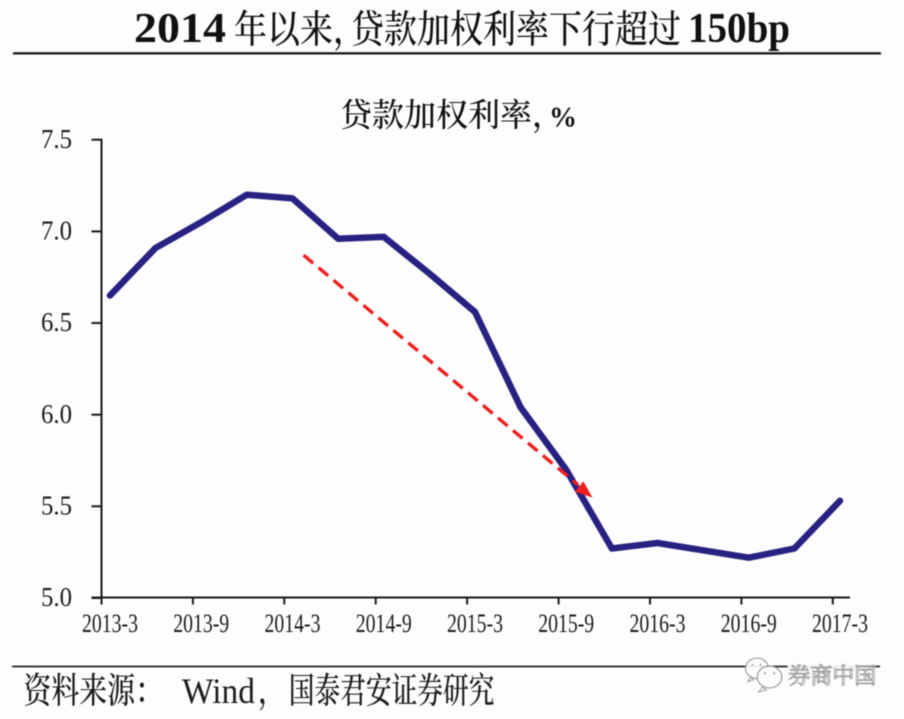 Image resolution: width=904 pixels, height=719 pixels. I want to click on svg-text: 2015-3, so click(475, 623).